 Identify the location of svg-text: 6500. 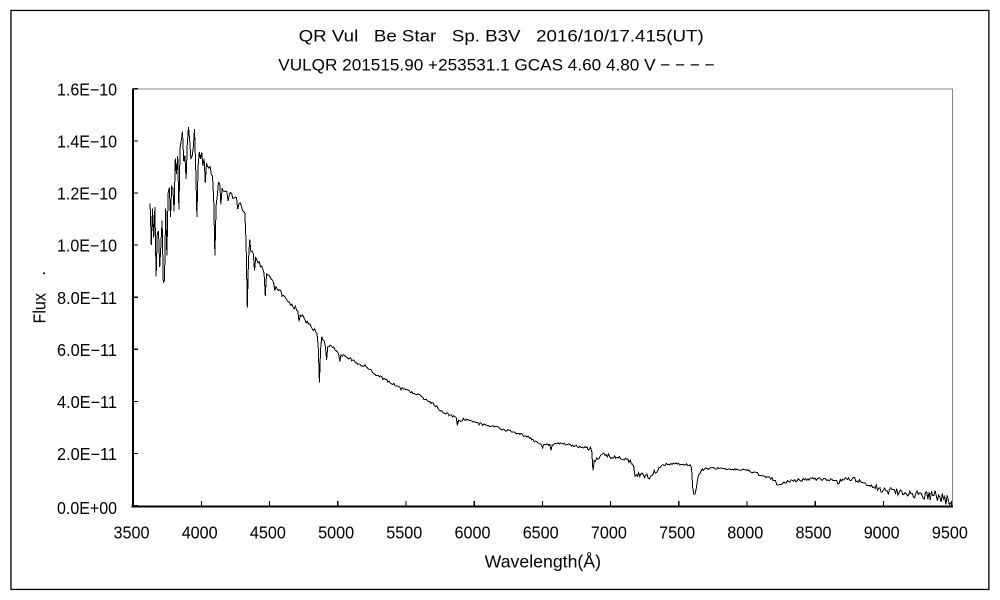
(541, 533).